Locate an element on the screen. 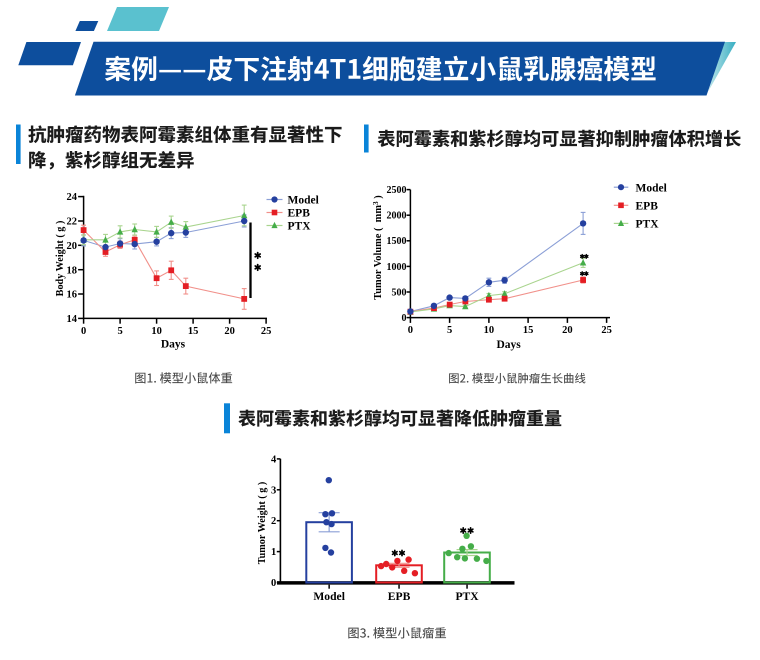  svg-text: 1 is located at coordinates (273, 552).